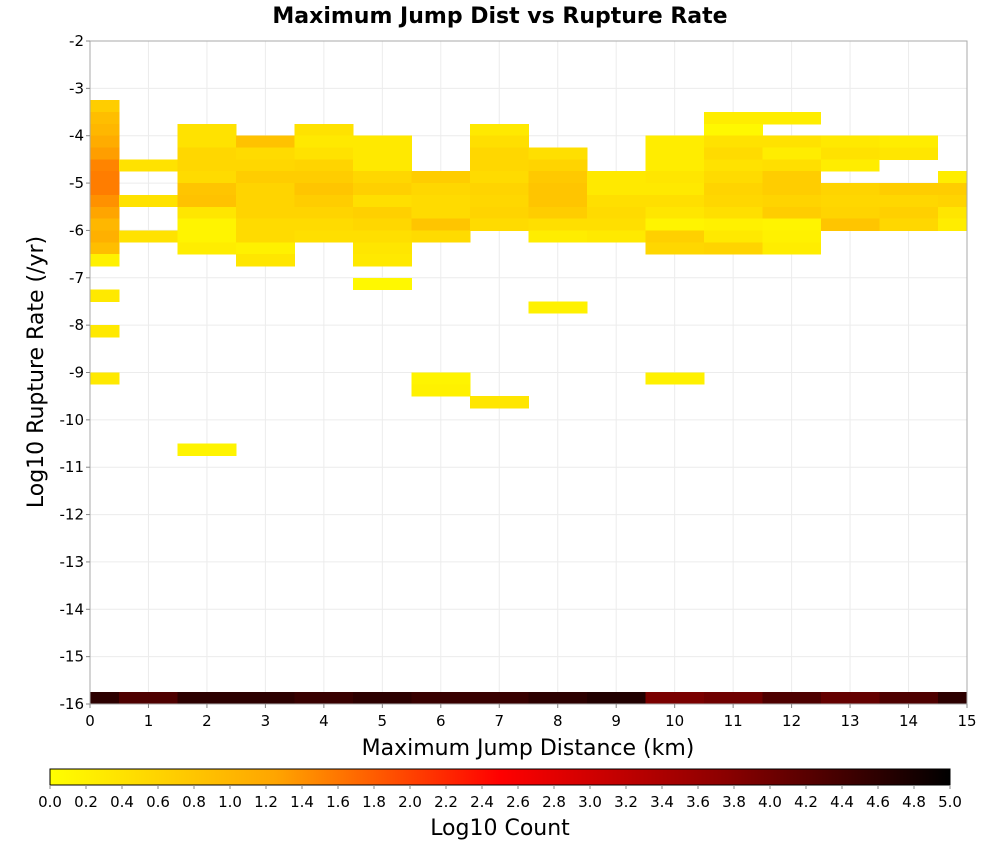  What do you see at coordinates (908, 721) in the screenshot?
I see `x-tick-label: 14` at bounding box center [908, 721].